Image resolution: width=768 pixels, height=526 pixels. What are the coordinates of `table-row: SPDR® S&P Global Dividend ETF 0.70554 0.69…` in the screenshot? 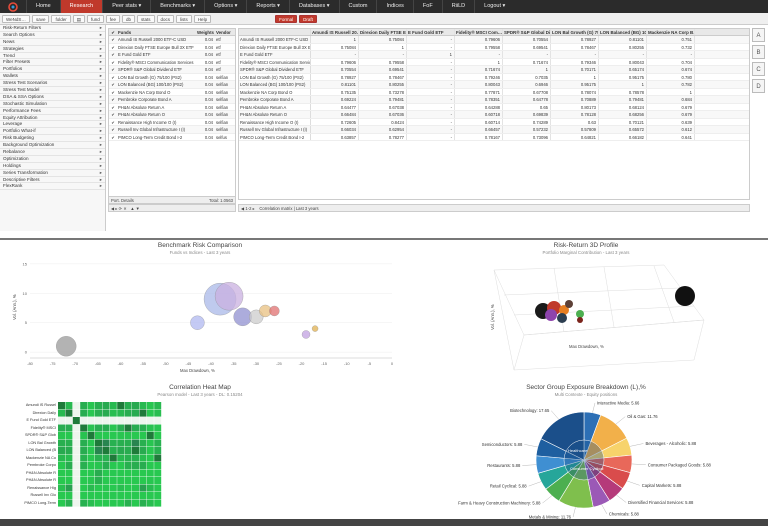 It's located at (494, 70).